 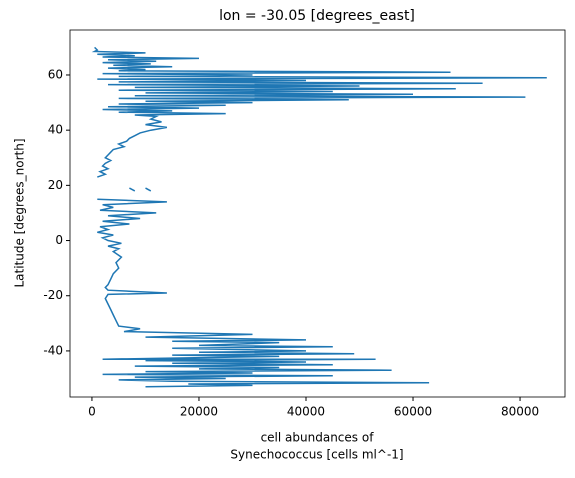 What do you see at coordinates (306, 412) in the screenshot?
I see `x-tick-label: 40000` at bounding box center [306, 412].